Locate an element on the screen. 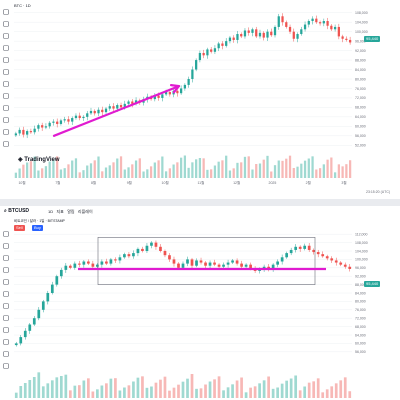 The image size is (400, 400). sell-button: Sell is located at coordinates (19, 228).